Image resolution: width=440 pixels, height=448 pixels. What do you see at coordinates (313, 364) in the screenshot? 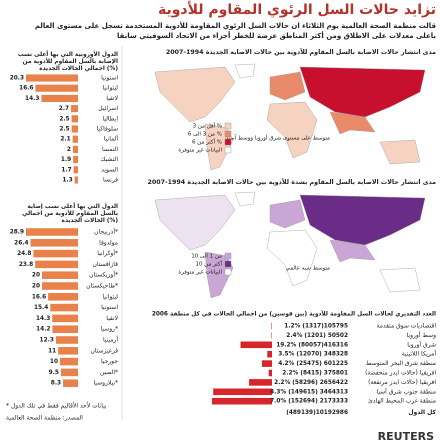
I see `value-label: 4.2% (25475) 601225` at bounding box center [313, 364].